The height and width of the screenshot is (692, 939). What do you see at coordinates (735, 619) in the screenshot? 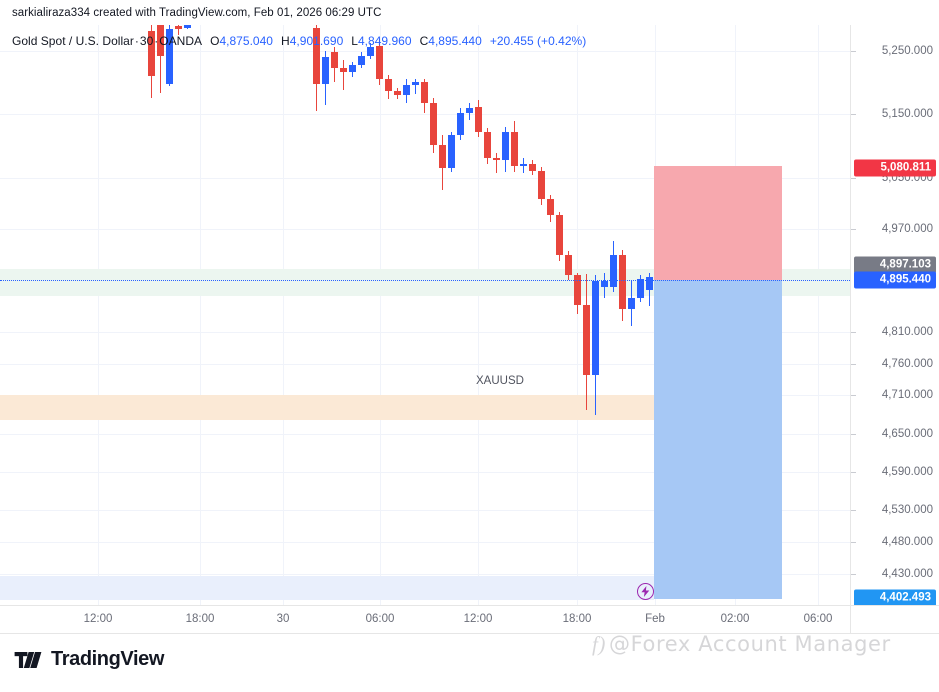
I see `time-tick-label: 02:00` at bounding box center [735, 619].